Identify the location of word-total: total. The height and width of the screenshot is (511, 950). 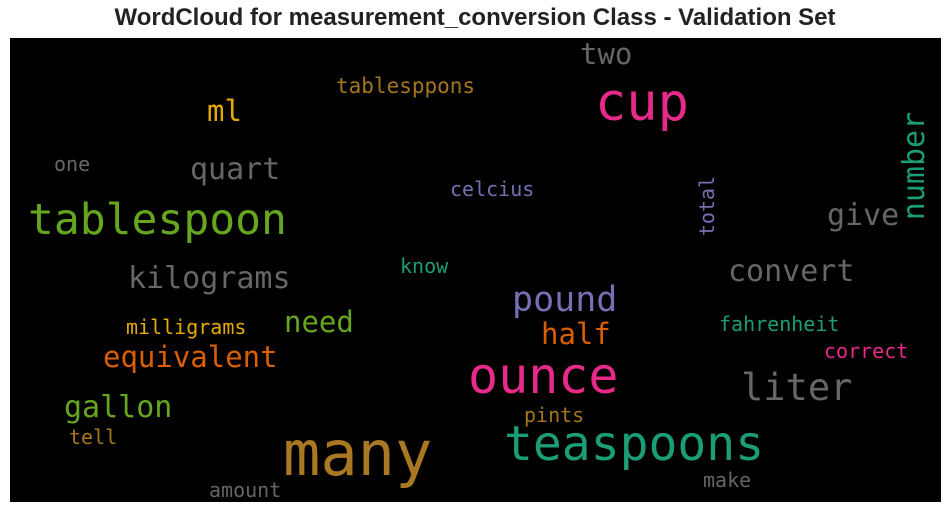
(707, 206).